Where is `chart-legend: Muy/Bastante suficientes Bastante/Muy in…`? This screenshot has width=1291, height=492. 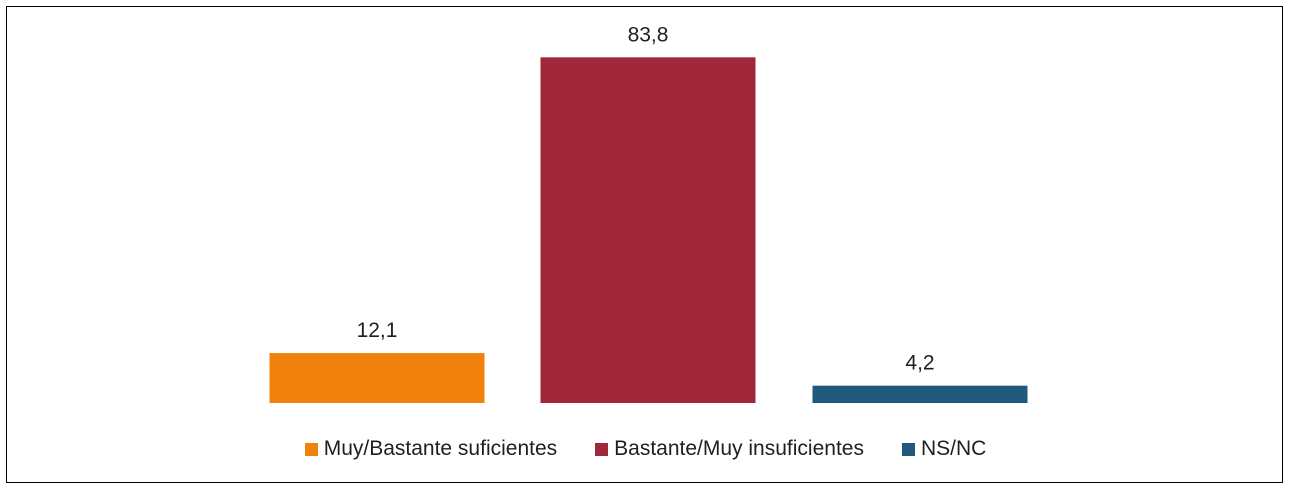 chart-legend: Muy/Bastante suficientes Bastante/Muy in… is located at coordinates (645, 449).